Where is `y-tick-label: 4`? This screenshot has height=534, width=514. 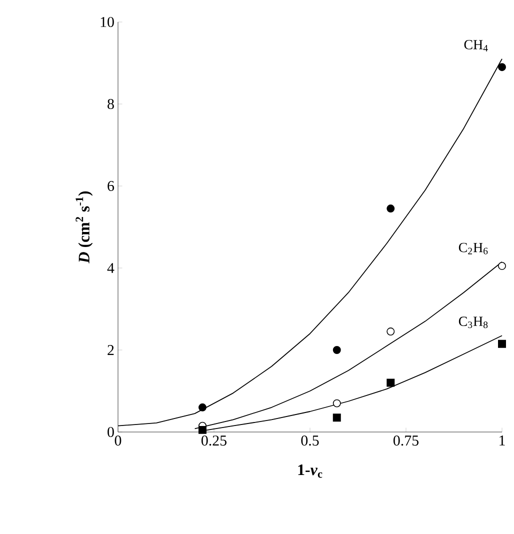 y-tick-label: 4 is located at coordinates (110, 268).